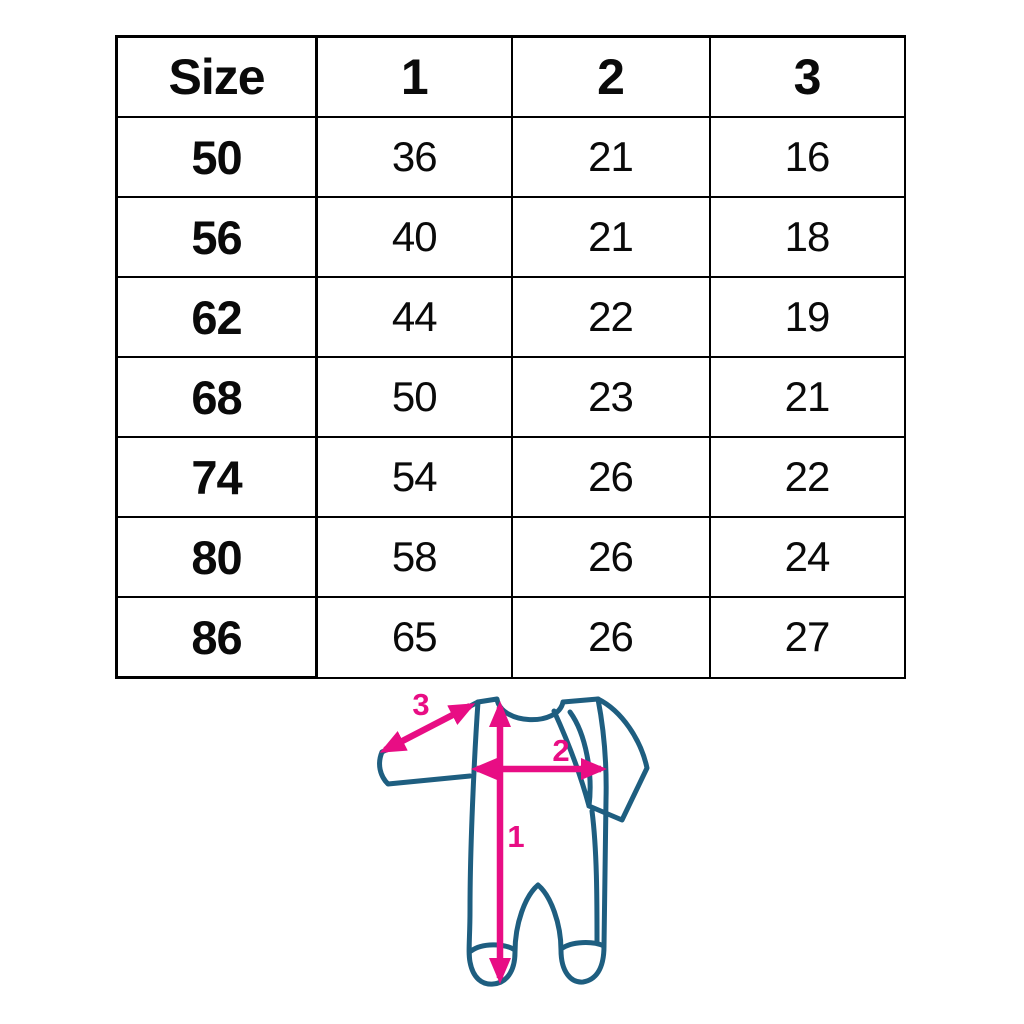 The width and height of the screenshot is (1024, 1024). I want to click on table-row: 68 50 23 21, so click(510, 397).